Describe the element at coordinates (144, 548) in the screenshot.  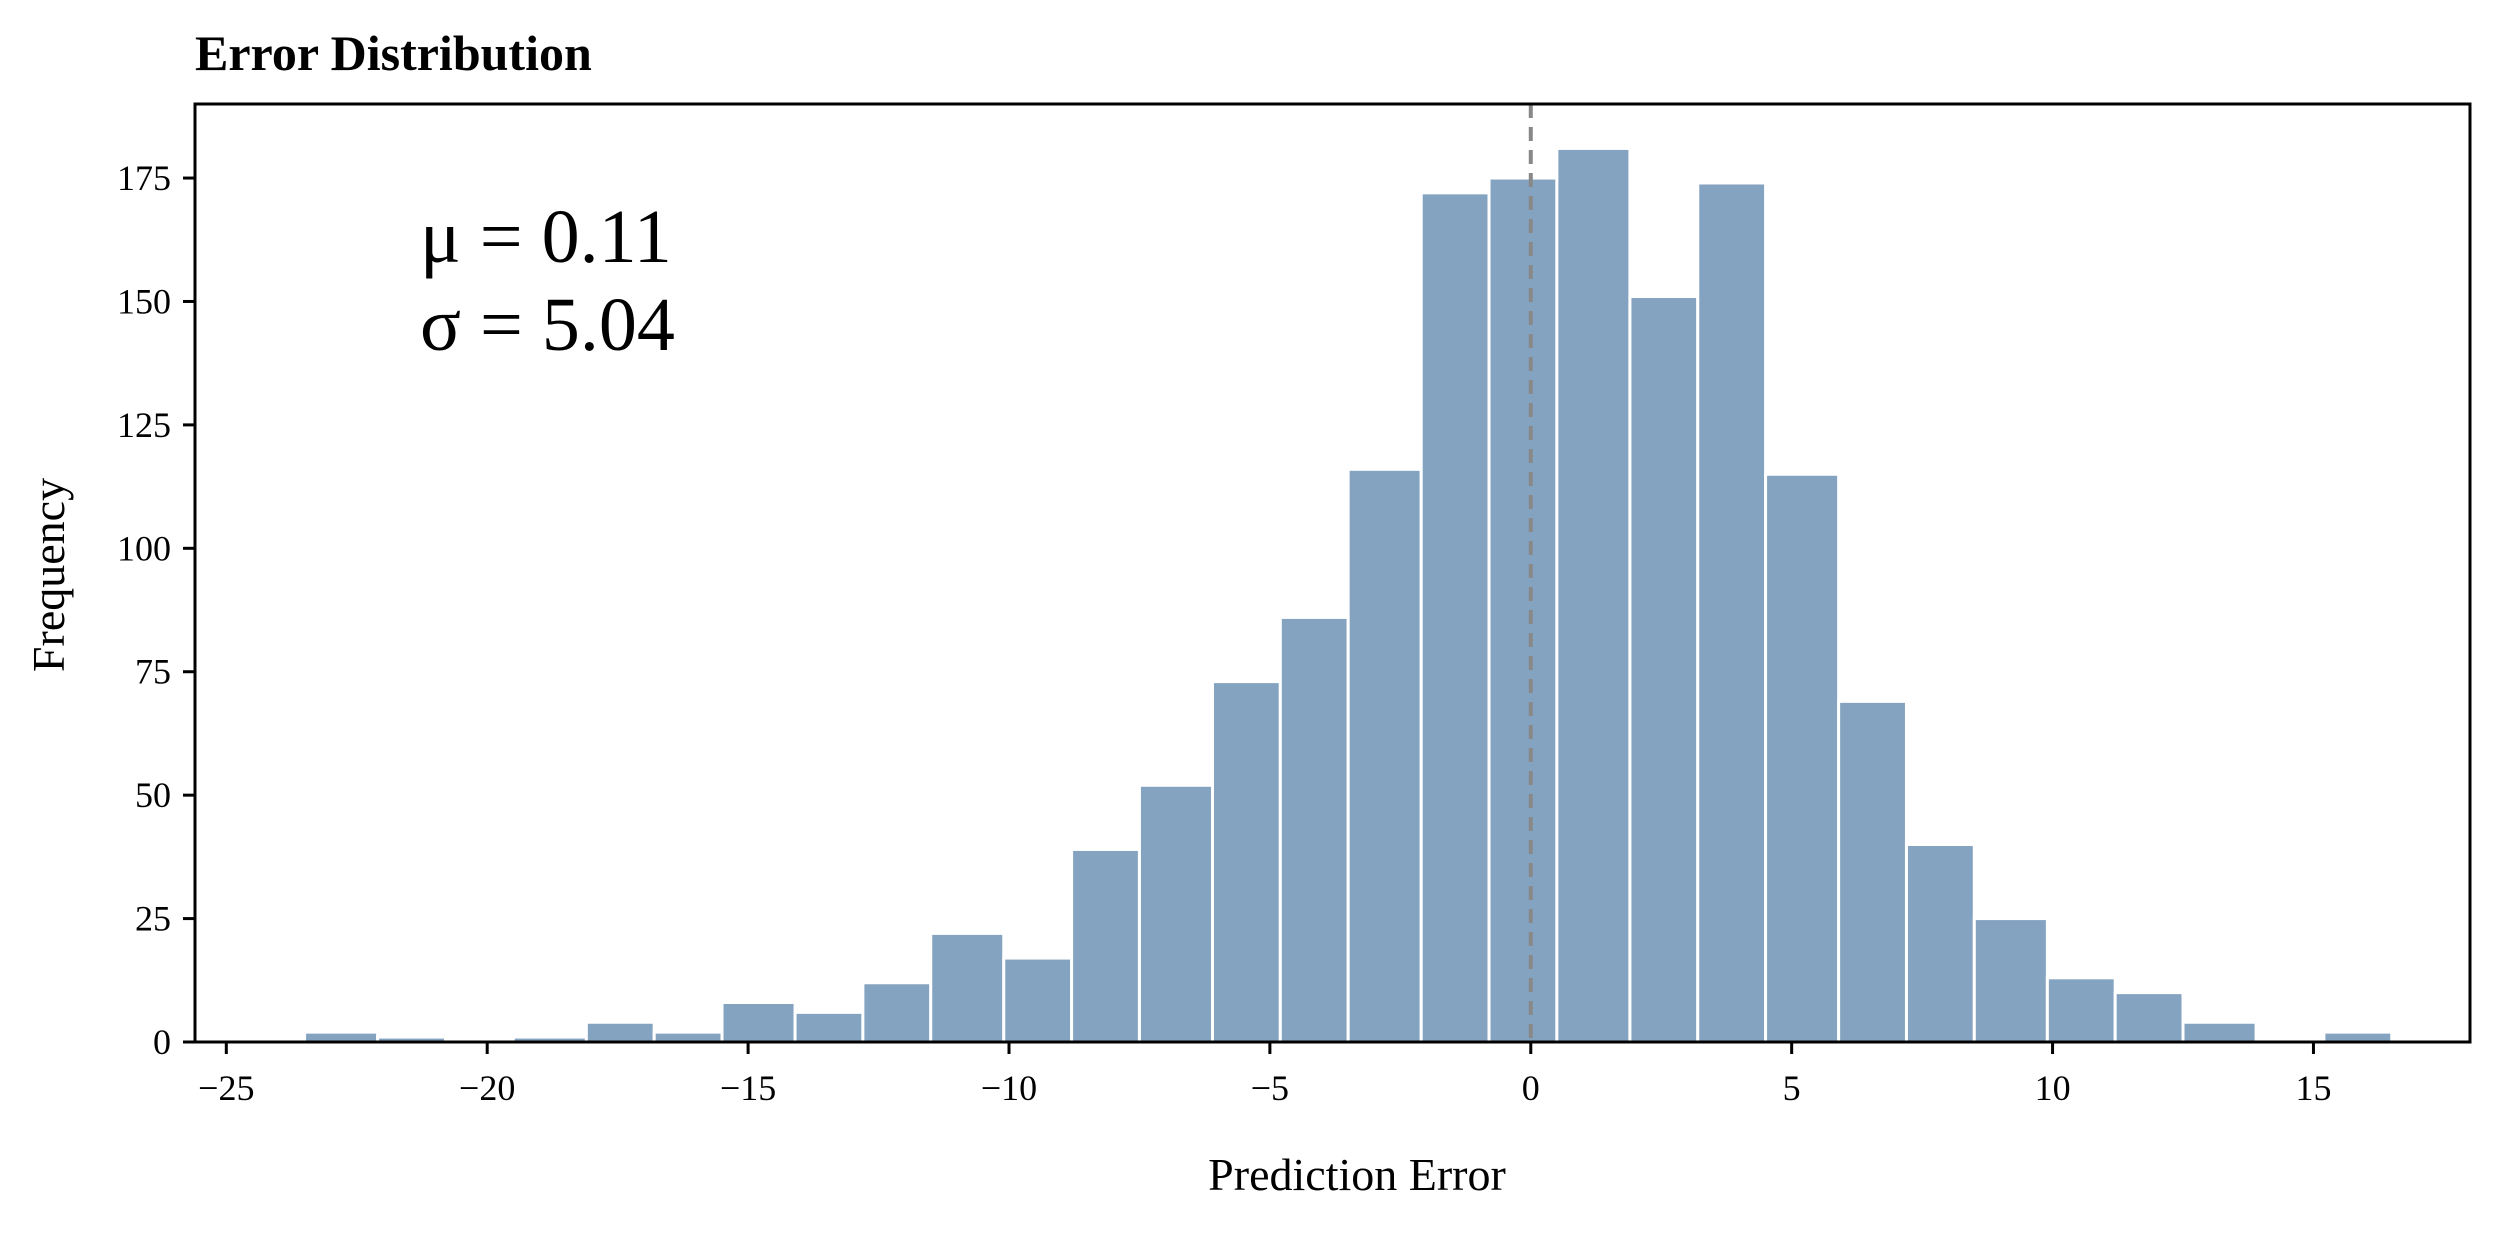
I see `y-tick-label: 100` at that location.